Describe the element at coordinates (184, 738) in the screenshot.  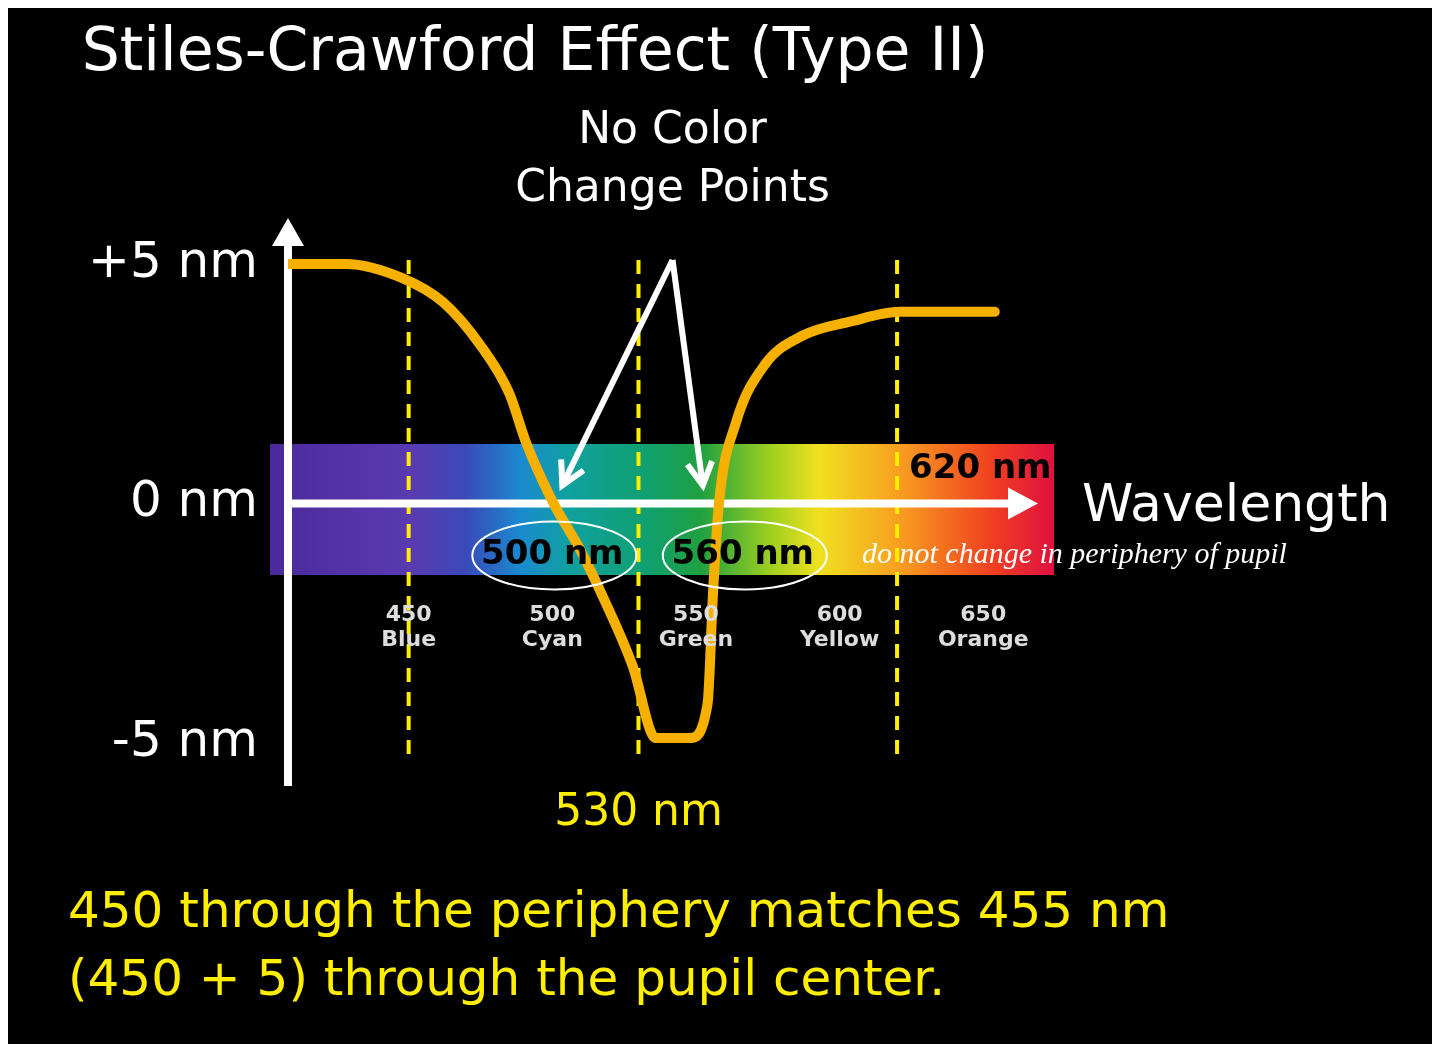
I see `y-tick-label: -5 nm` at that location.